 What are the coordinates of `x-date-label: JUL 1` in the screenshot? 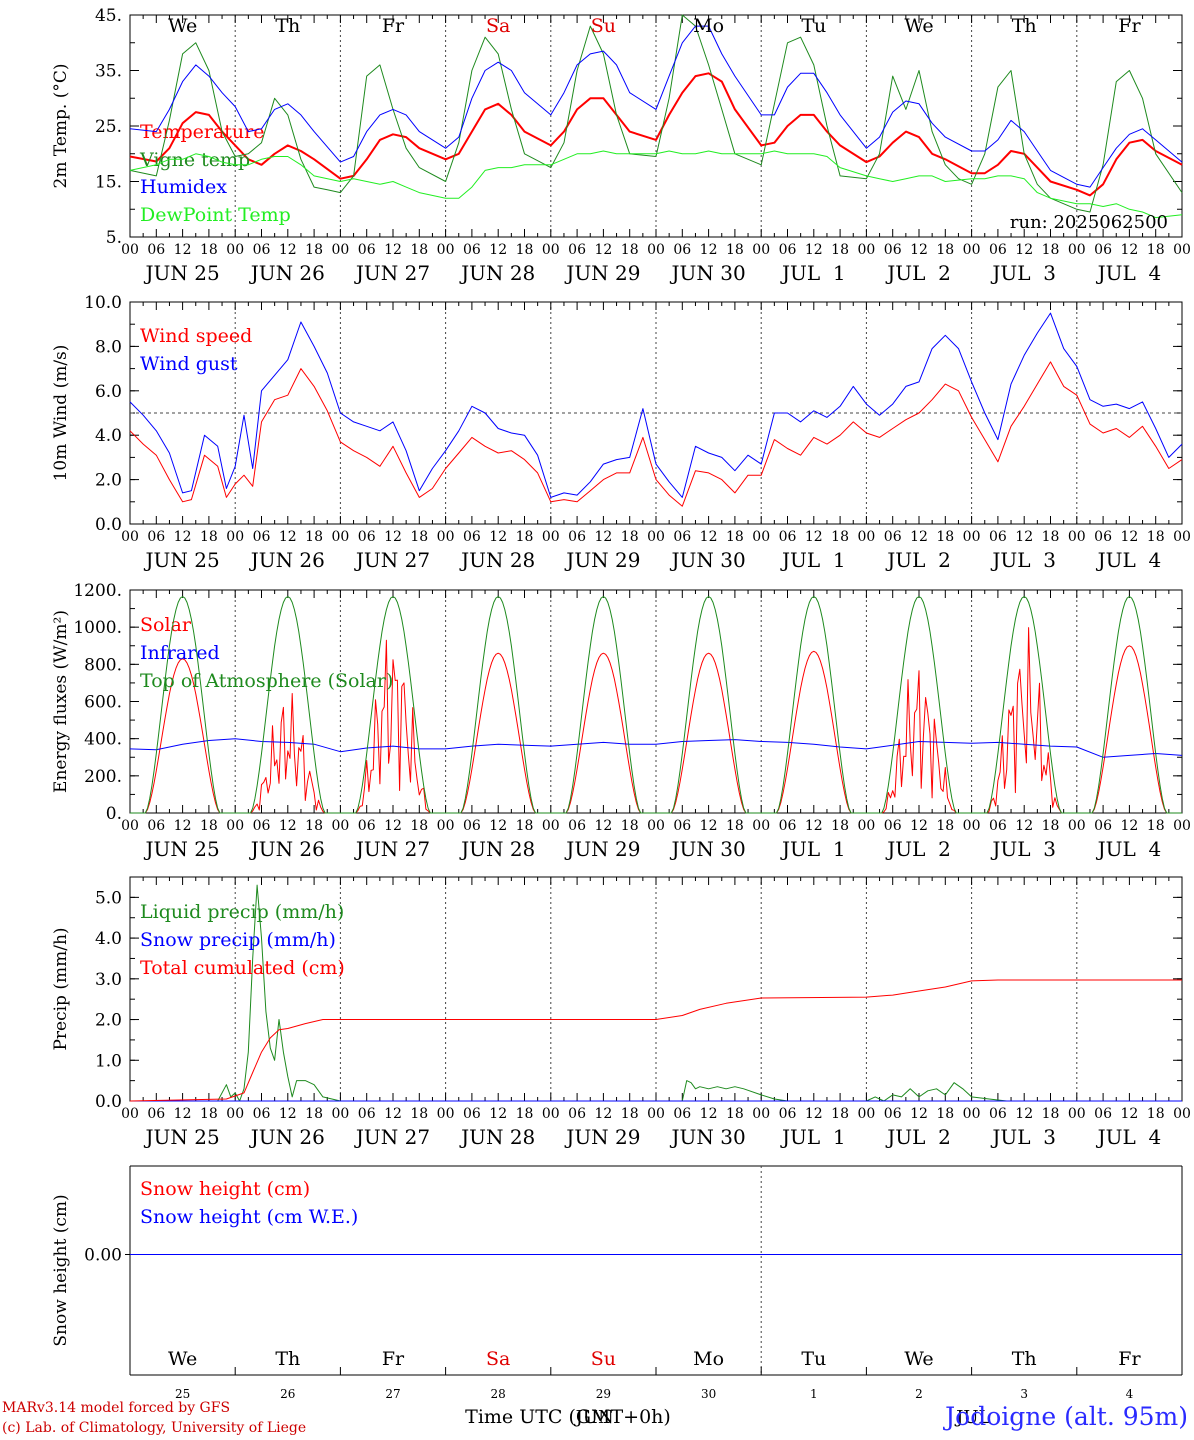 It's located at (813, 849).